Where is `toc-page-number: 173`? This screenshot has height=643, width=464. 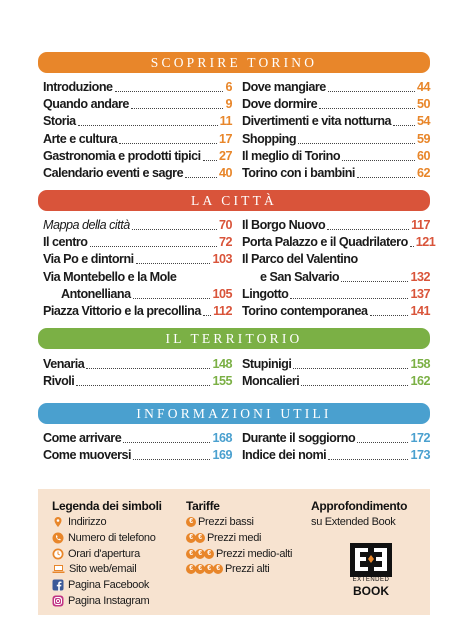 toc-page-number: 173 is located at coordinates (420, 455).